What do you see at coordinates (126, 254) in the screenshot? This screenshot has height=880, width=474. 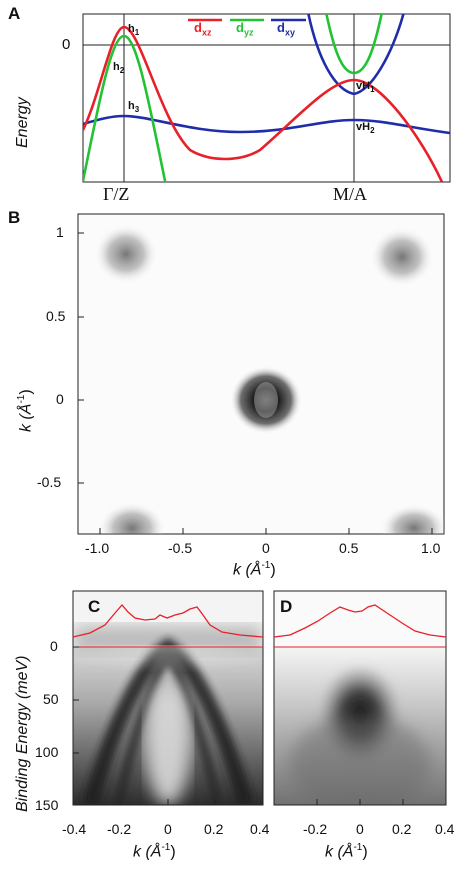 I see `fs-pocket-top-left` at bounding box center [126, 254].